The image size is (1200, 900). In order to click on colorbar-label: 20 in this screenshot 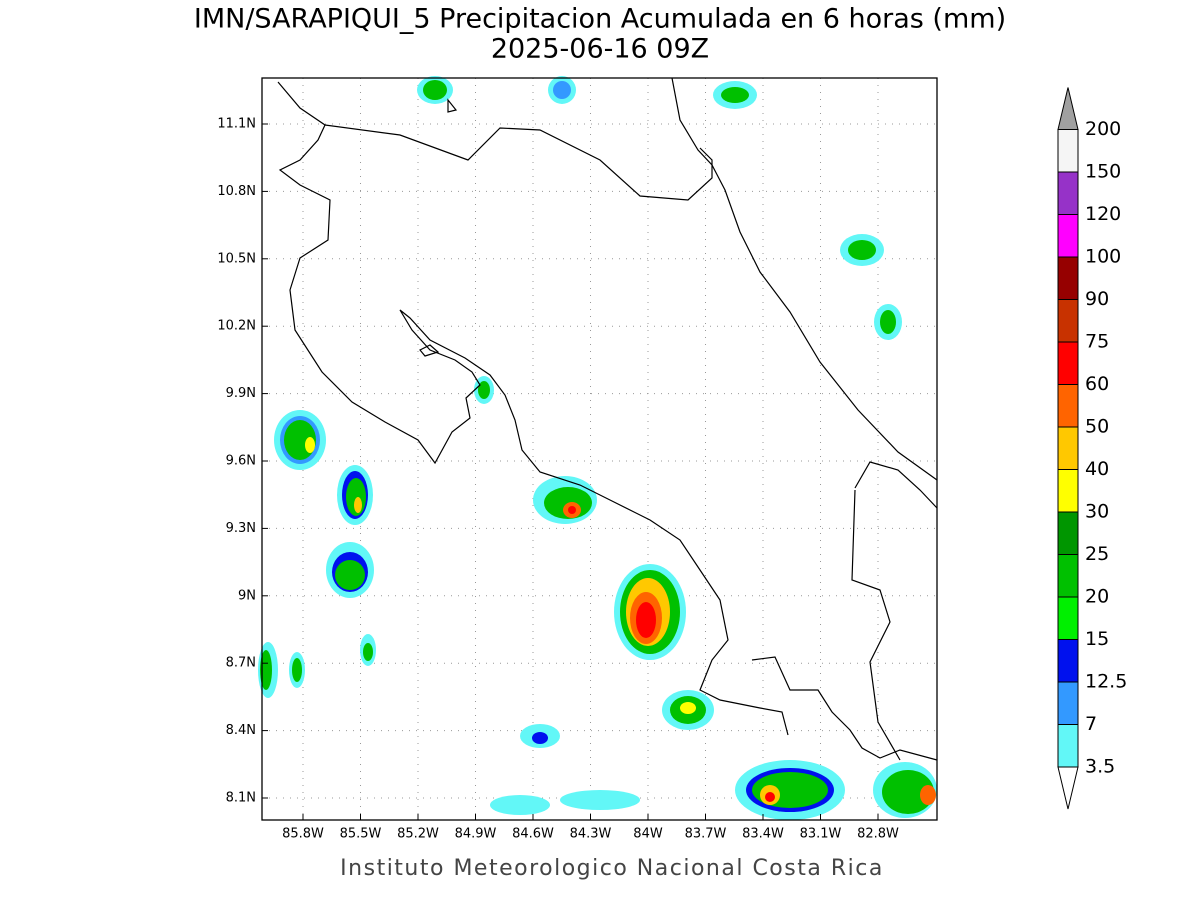, I will do `click(1097, 597)`.